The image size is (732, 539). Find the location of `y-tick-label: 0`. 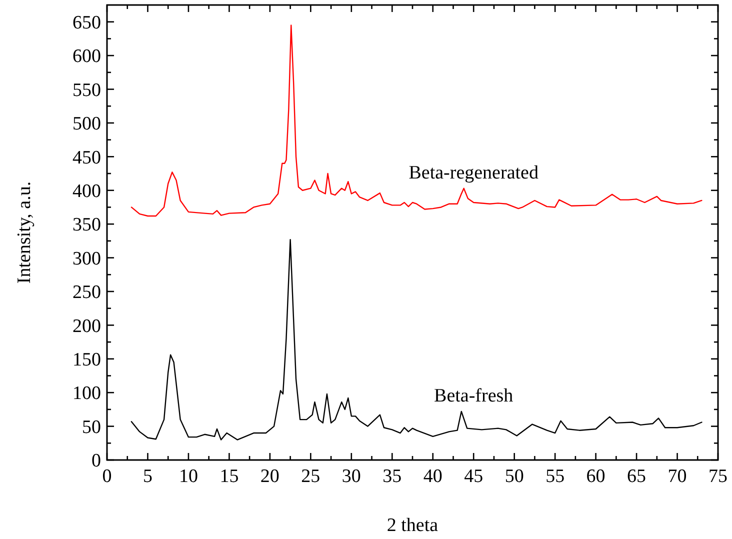

y-tick-label: 0 is located at coordinates (96, 461).